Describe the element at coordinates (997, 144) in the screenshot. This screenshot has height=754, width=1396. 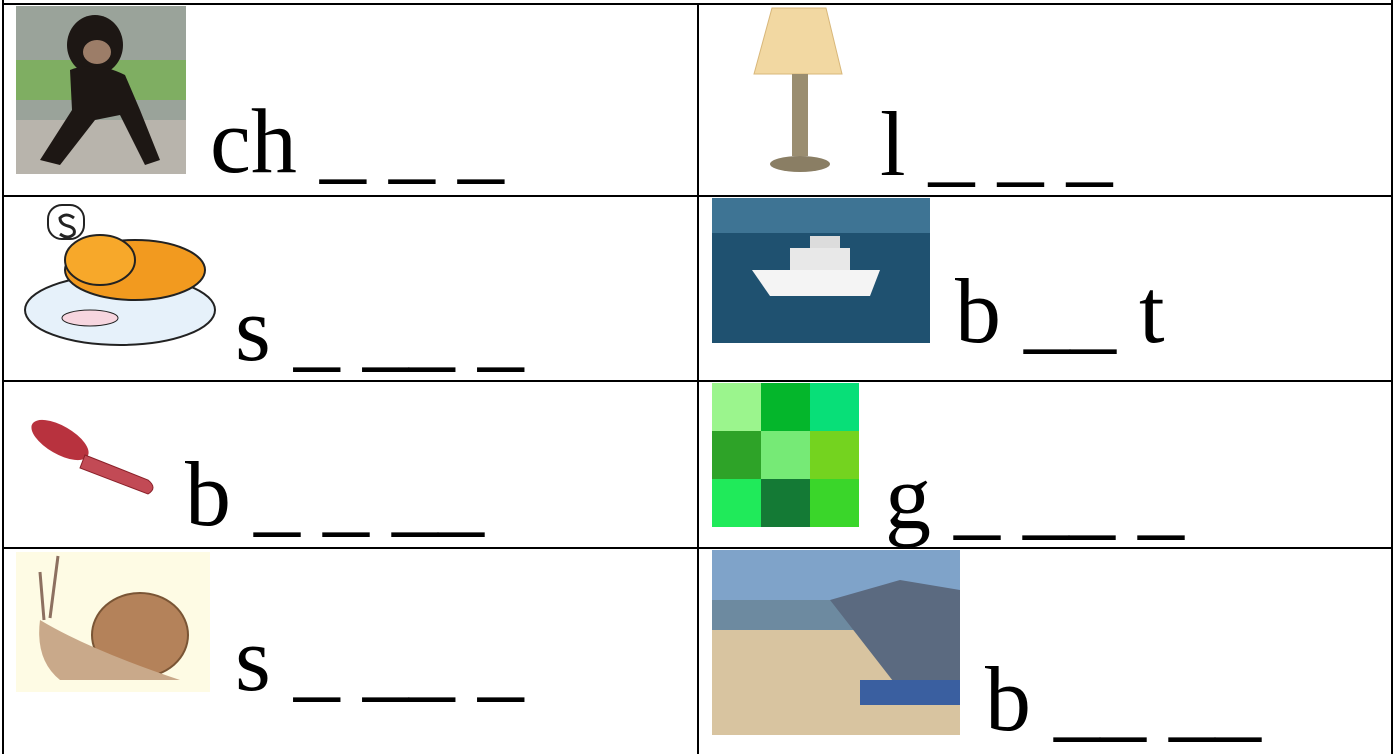
I see `word-pattern: l _ _ _` at that location.